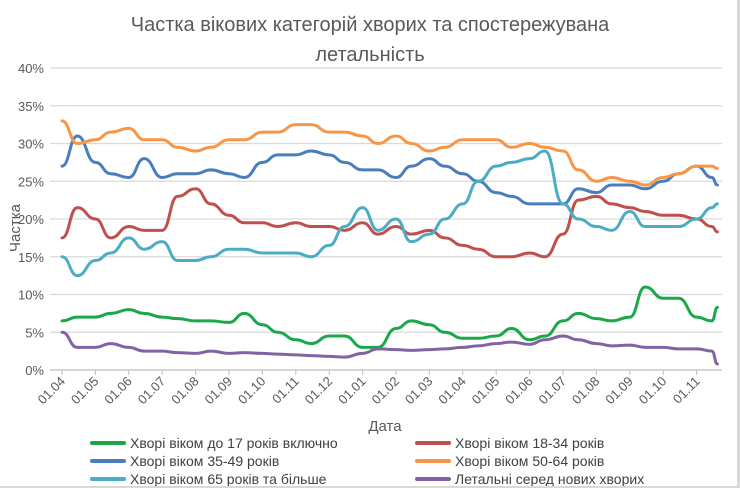 Image resolution: width=740 pixels, height=488 pixels. I want to click on y-tick-label: 10%, so click(31, 295).